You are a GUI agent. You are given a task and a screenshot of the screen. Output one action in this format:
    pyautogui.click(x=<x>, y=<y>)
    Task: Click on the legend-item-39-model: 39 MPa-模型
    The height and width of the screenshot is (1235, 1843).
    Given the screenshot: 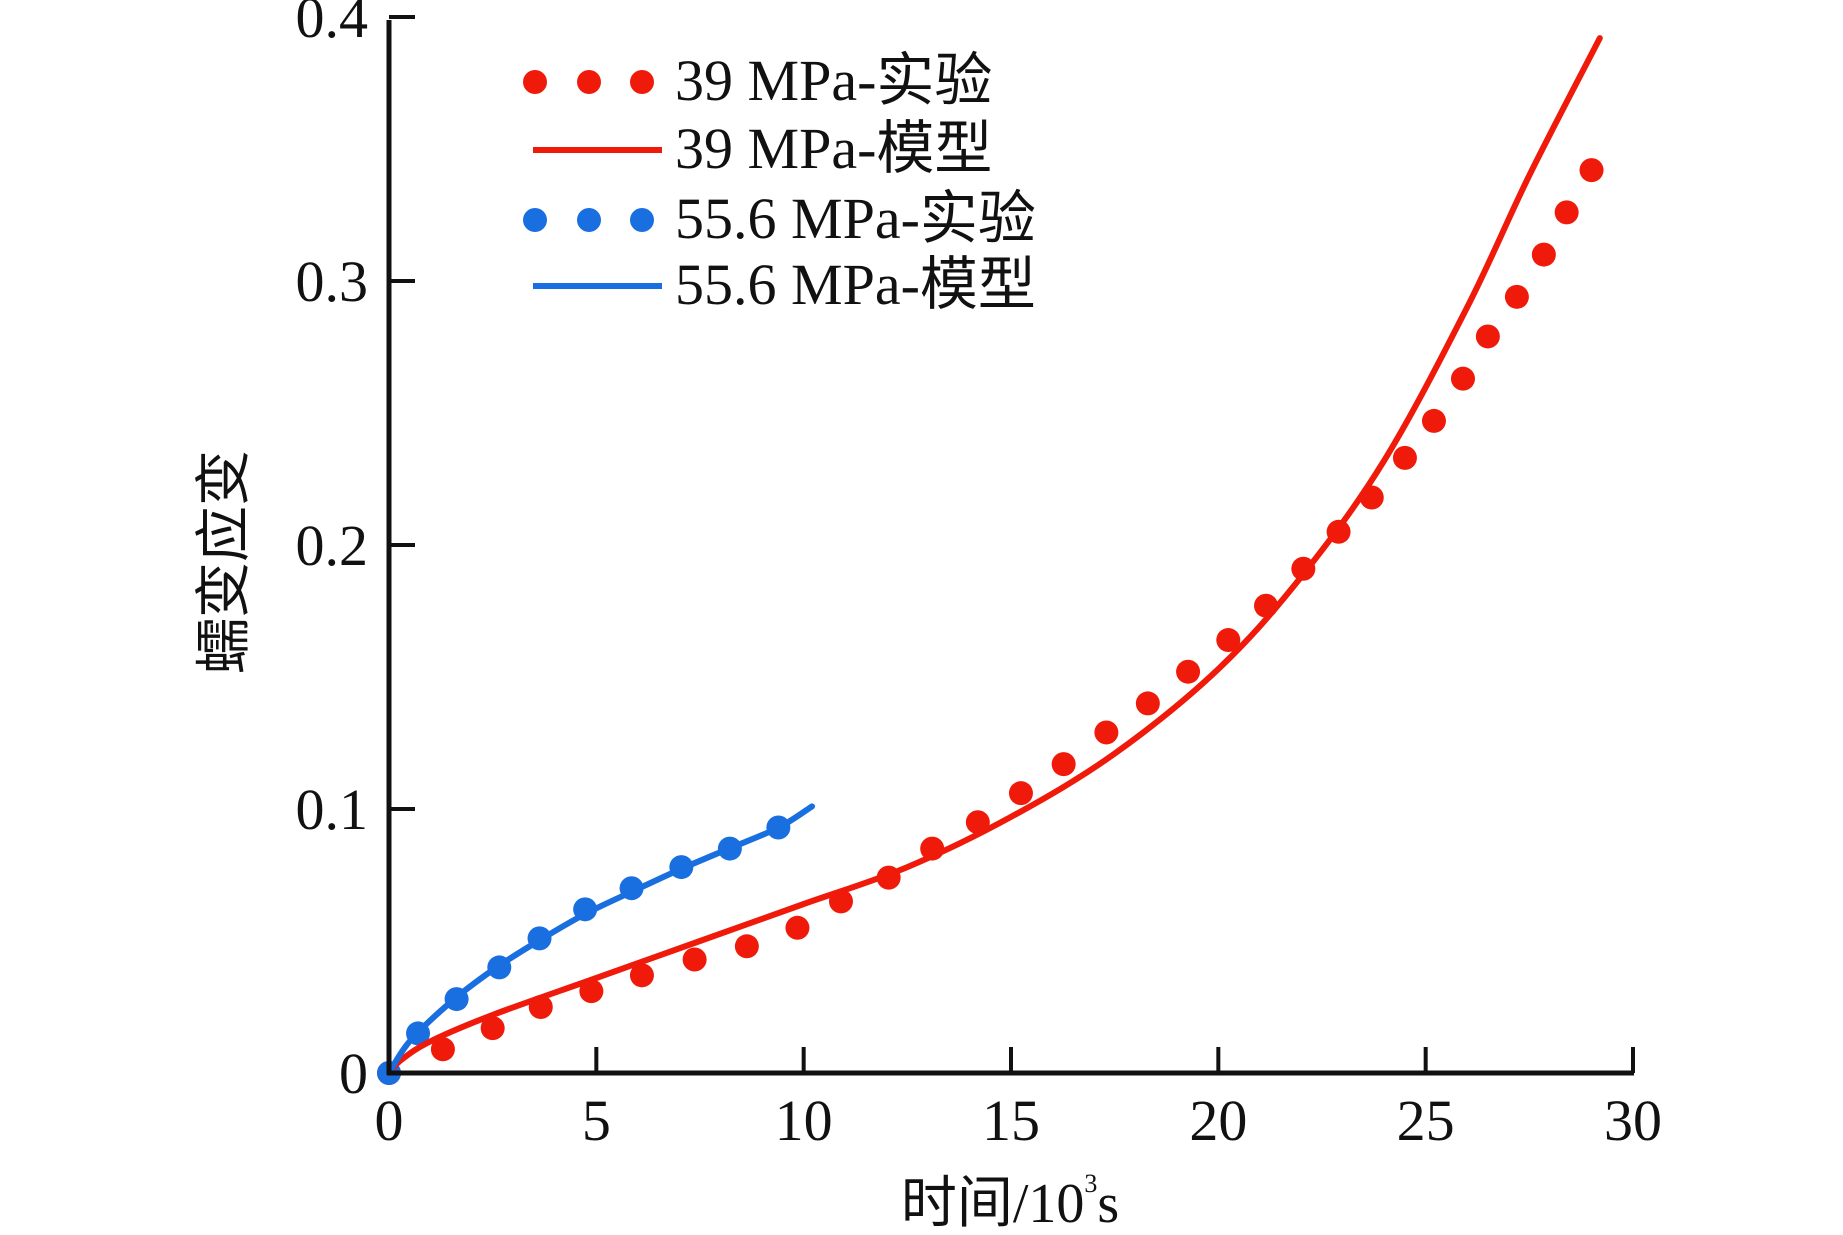 What is the action you would take?
    pyautogui.click(x=762, y=148)
    